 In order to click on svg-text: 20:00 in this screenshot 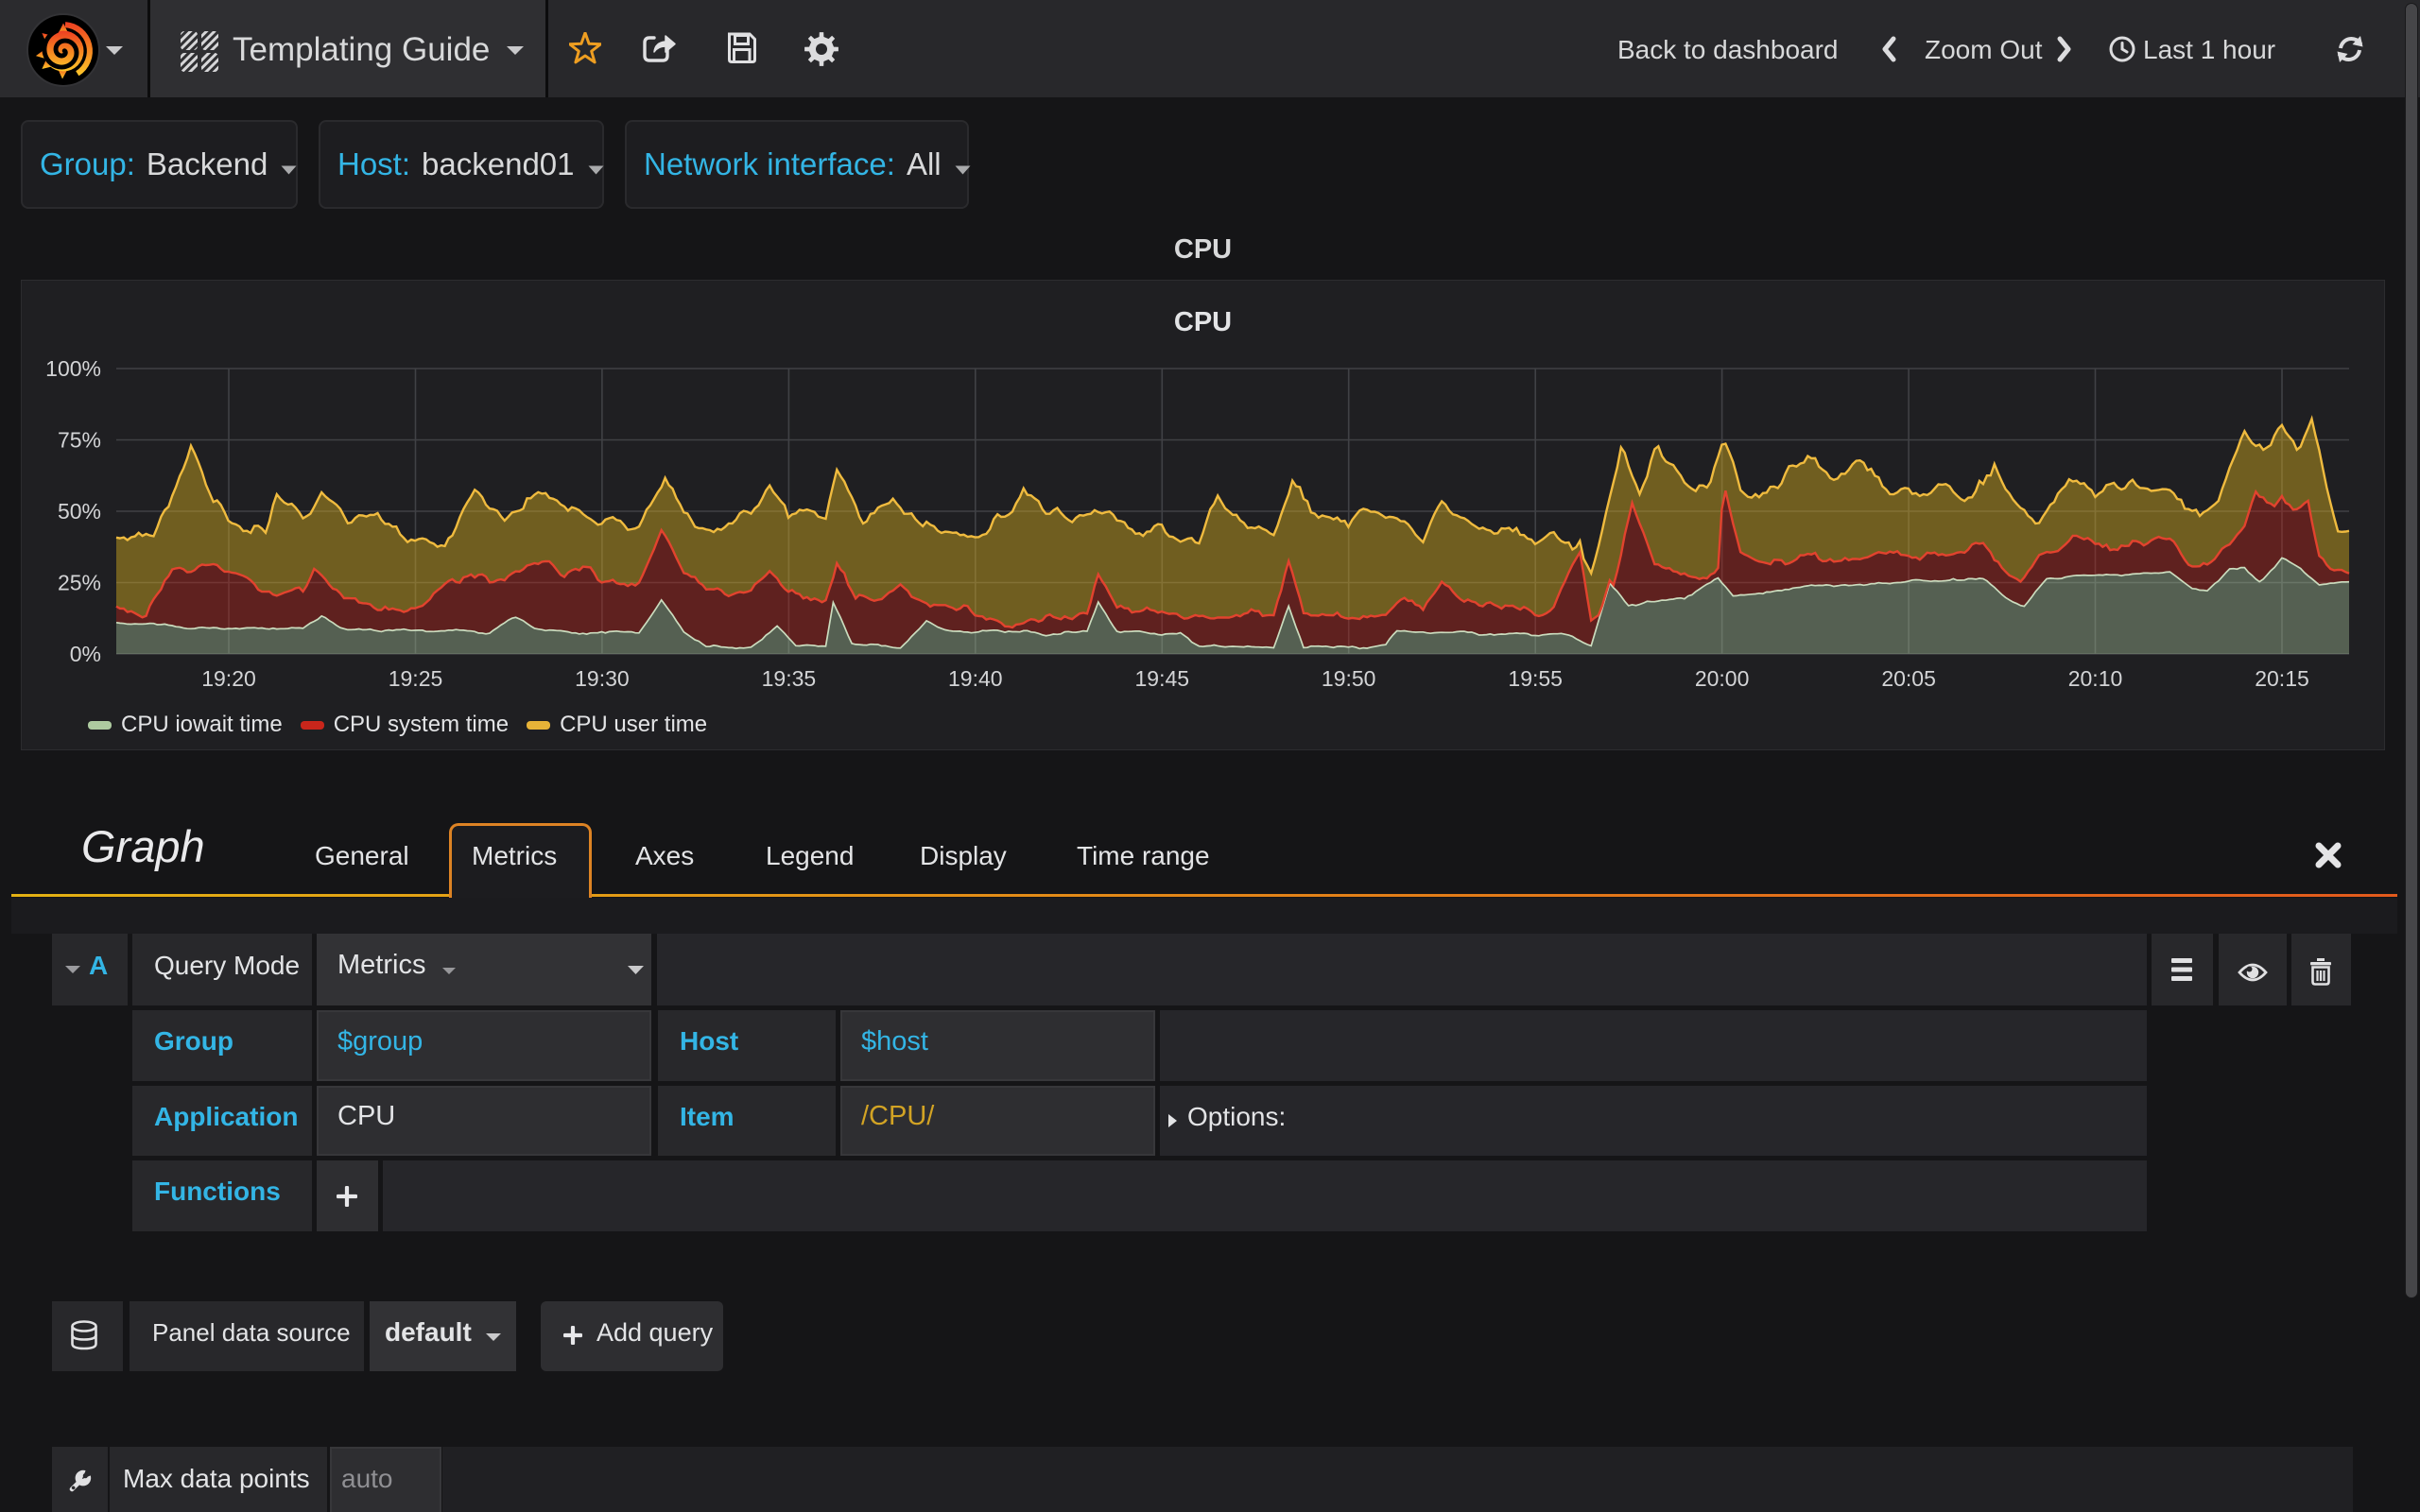, I will do `click(1722, 678)`.